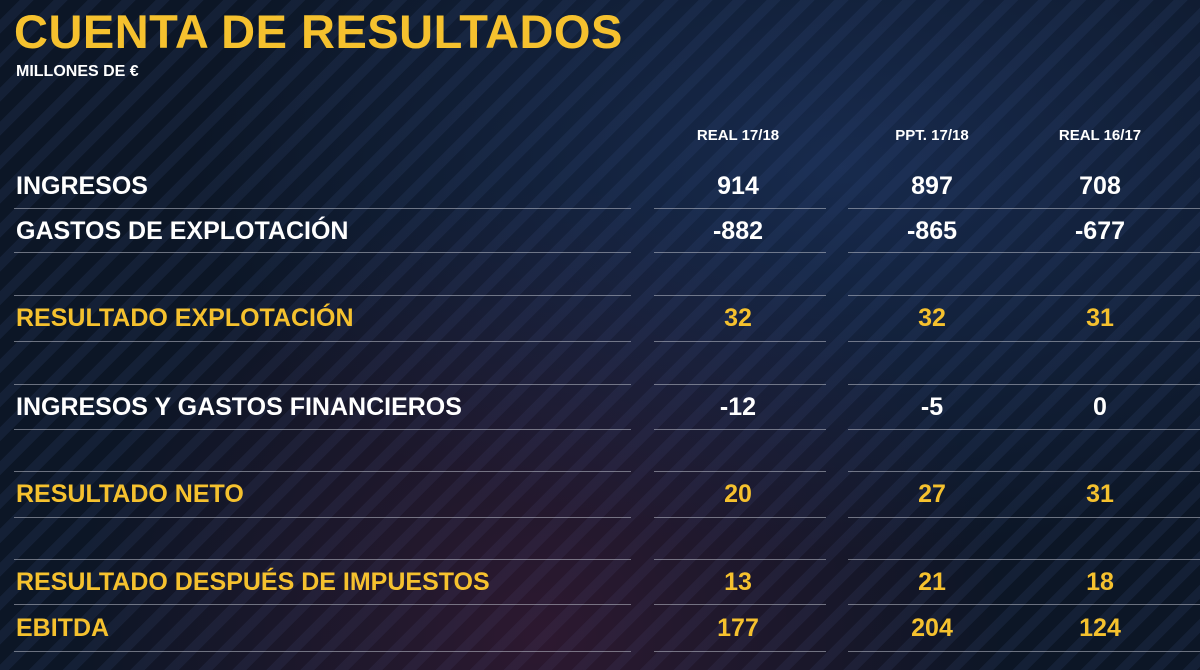 The width and height of the screenshot is (1200, 670). What do you see at coordinates (738, 318) in the screenshot?
I see `value-real-17-18: 32` at bounding box center [738, 318].